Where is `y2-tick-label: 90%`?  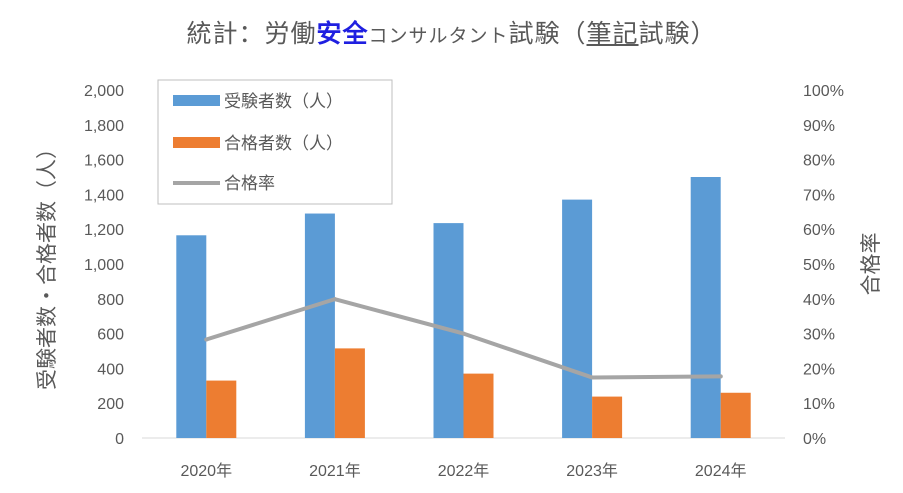 y2-tick-label: 90% is located at coordinates (819, 126).